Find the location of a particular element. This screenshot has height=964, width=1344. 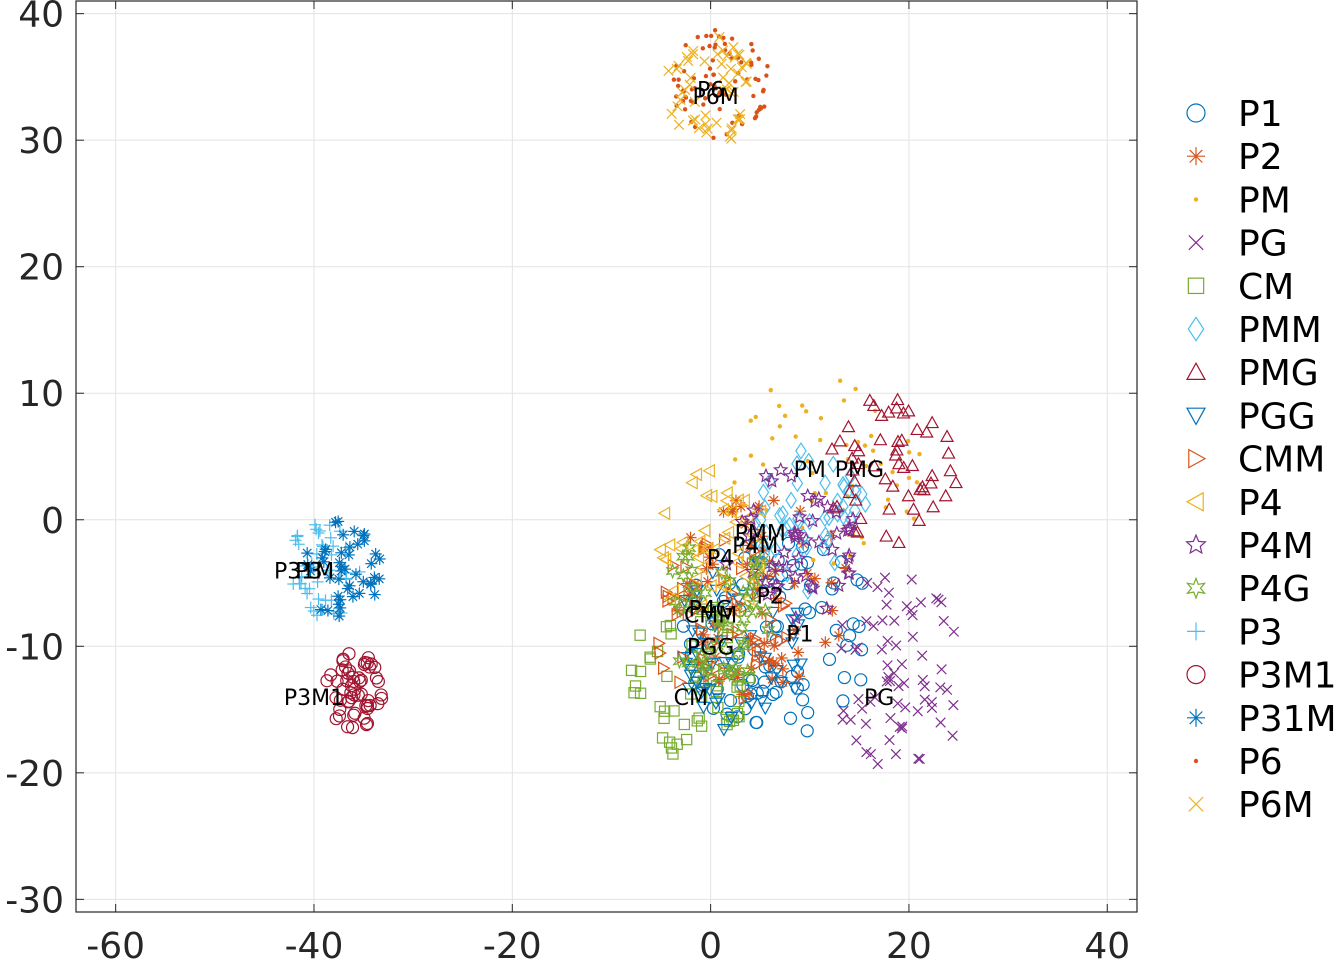

series-p31m is located at coordinates (343, 569).